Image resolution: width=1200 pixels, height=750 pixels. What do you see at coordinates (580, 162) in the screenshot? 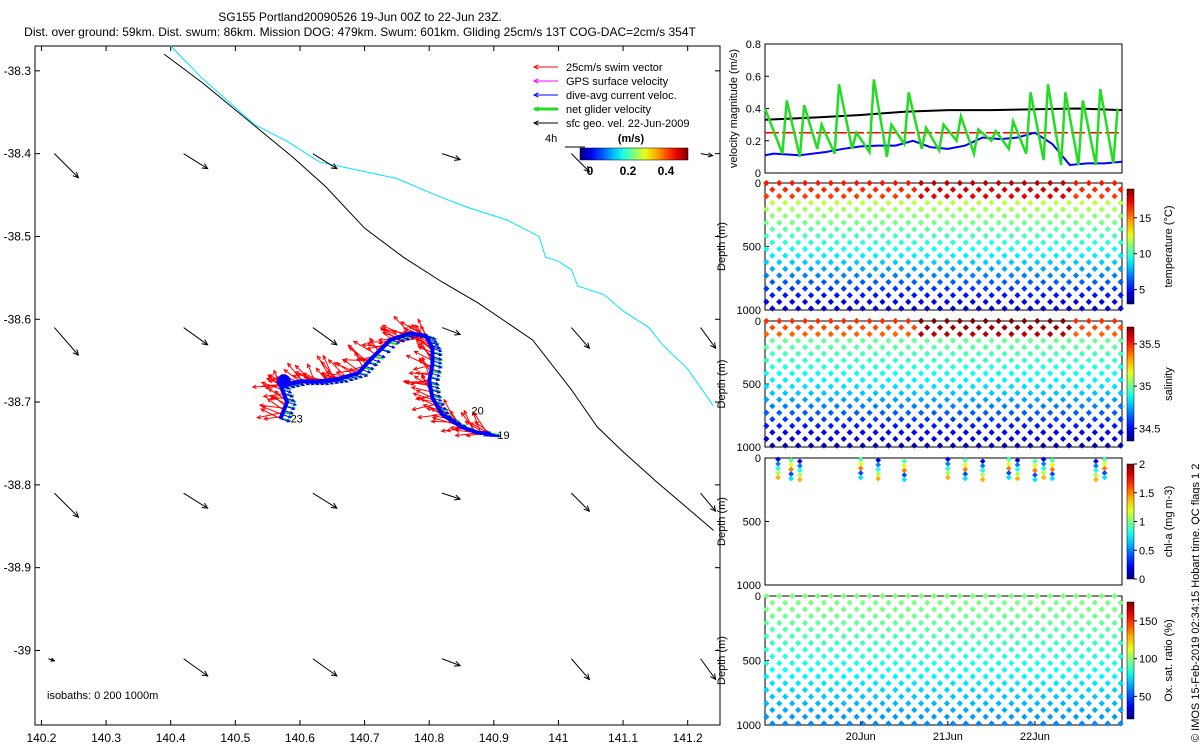
I see `geo-velocity-arrow` at bounding box center [580, 162].